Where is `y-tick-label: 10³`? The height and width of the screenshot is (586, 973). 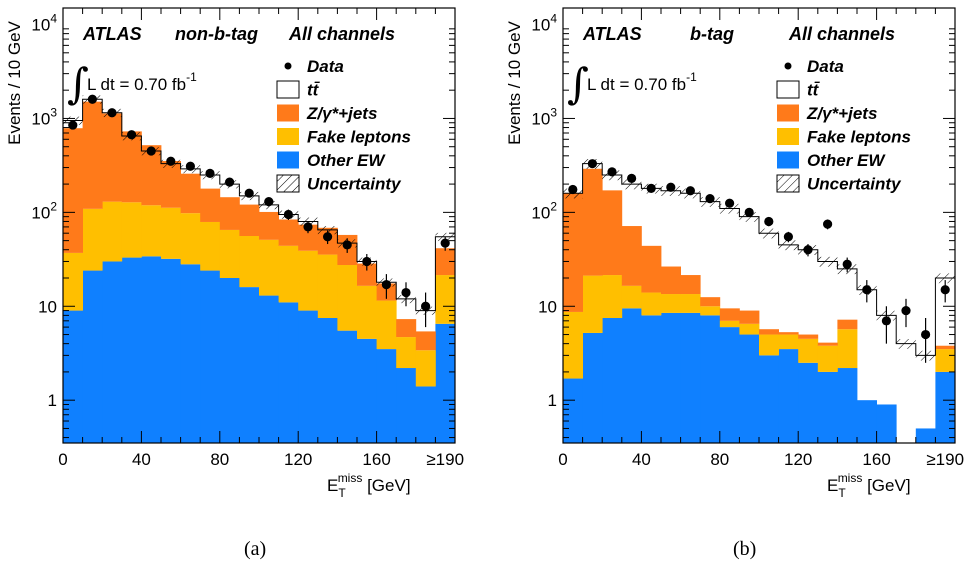 y-tick-label: 10³ is located at coordinates (44, 116).